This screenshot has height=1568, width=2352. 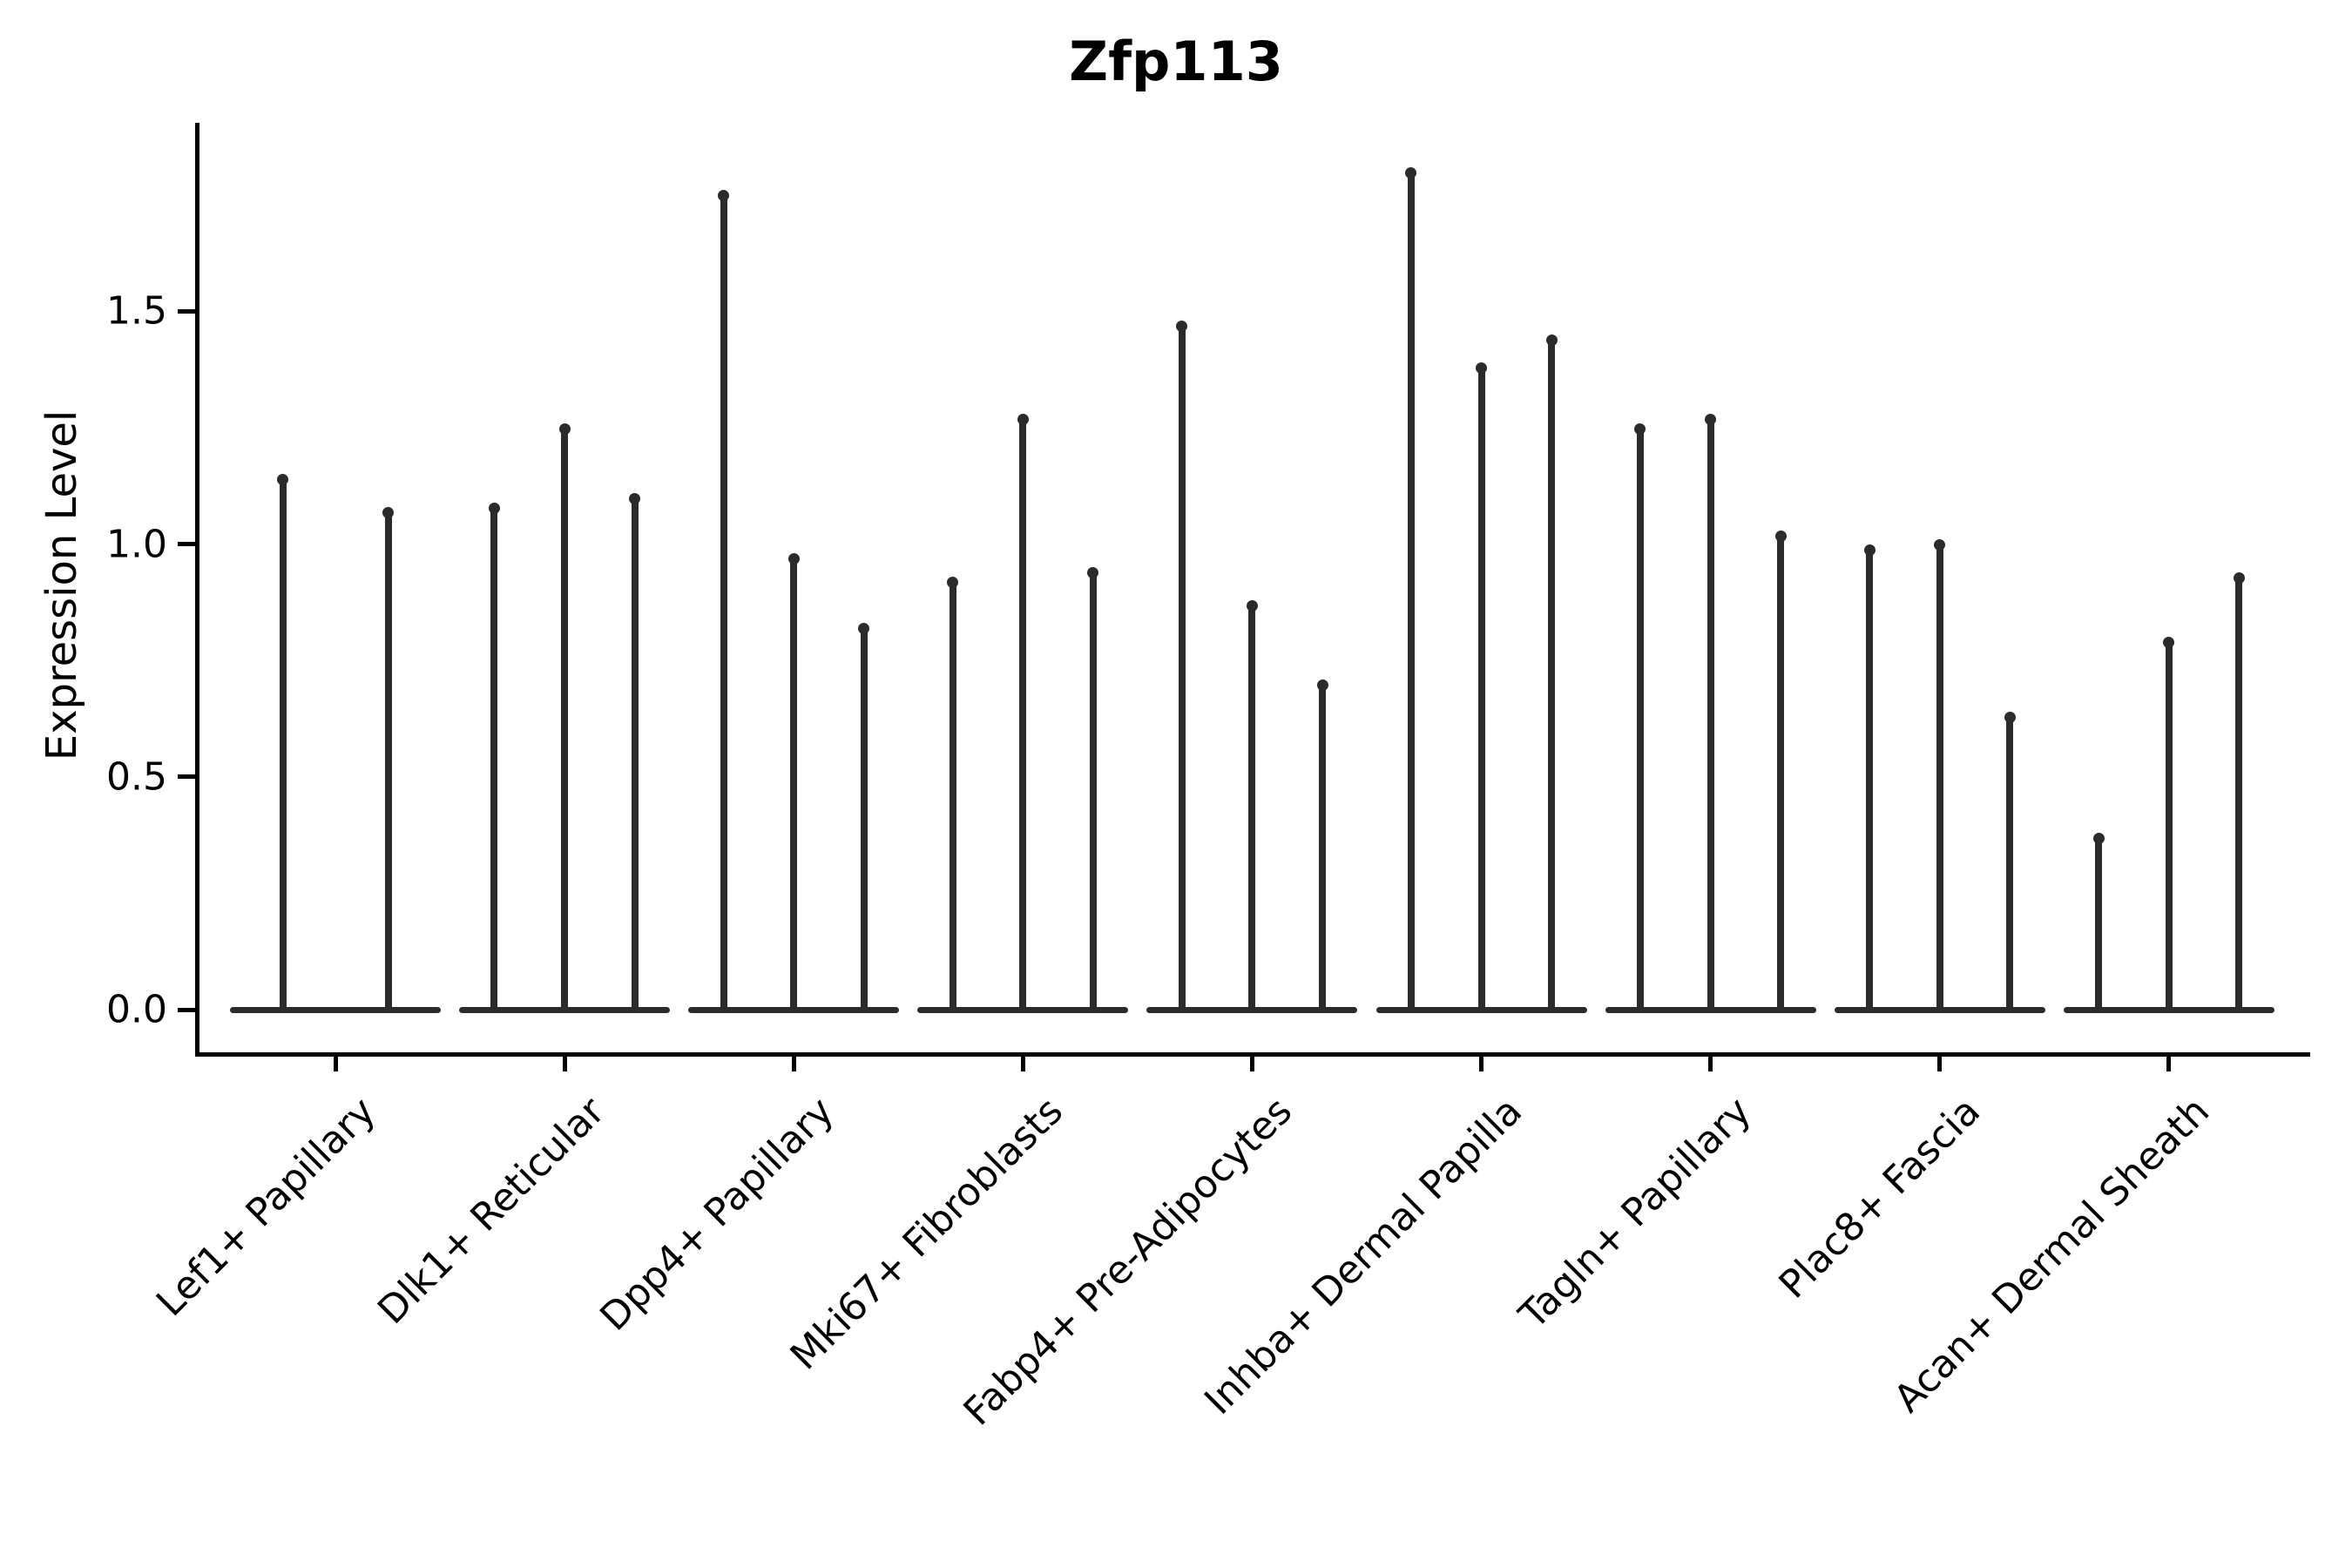 I want to click on y-tick-label: 0.0, so click(x=136, y=1009).